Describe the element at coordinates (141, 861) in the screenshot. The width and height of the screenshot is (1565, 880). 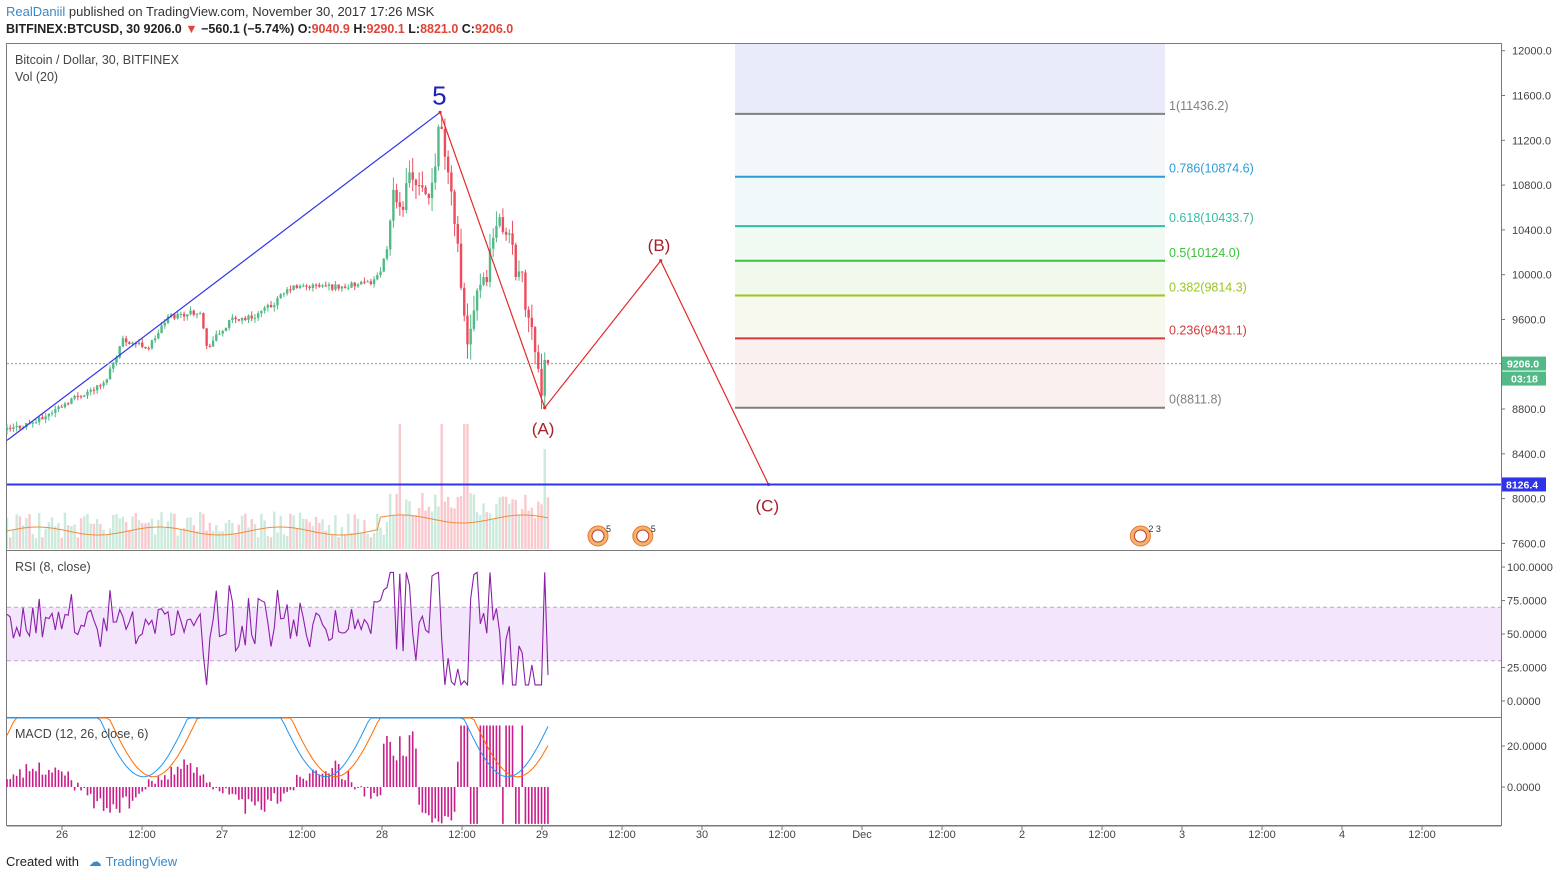
I see `tradingview-link: TradingView` at that location.